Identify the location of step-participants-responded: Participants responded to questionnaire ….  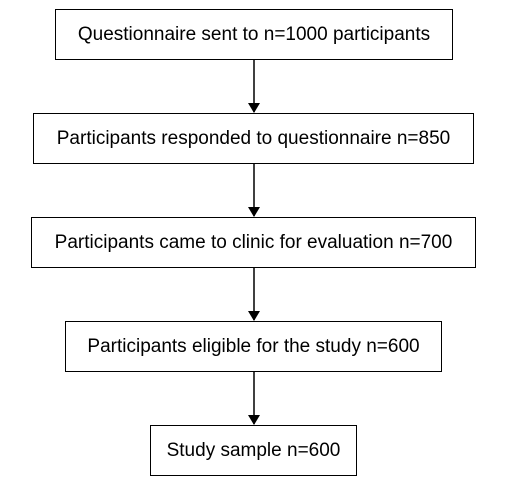
(253, 138).